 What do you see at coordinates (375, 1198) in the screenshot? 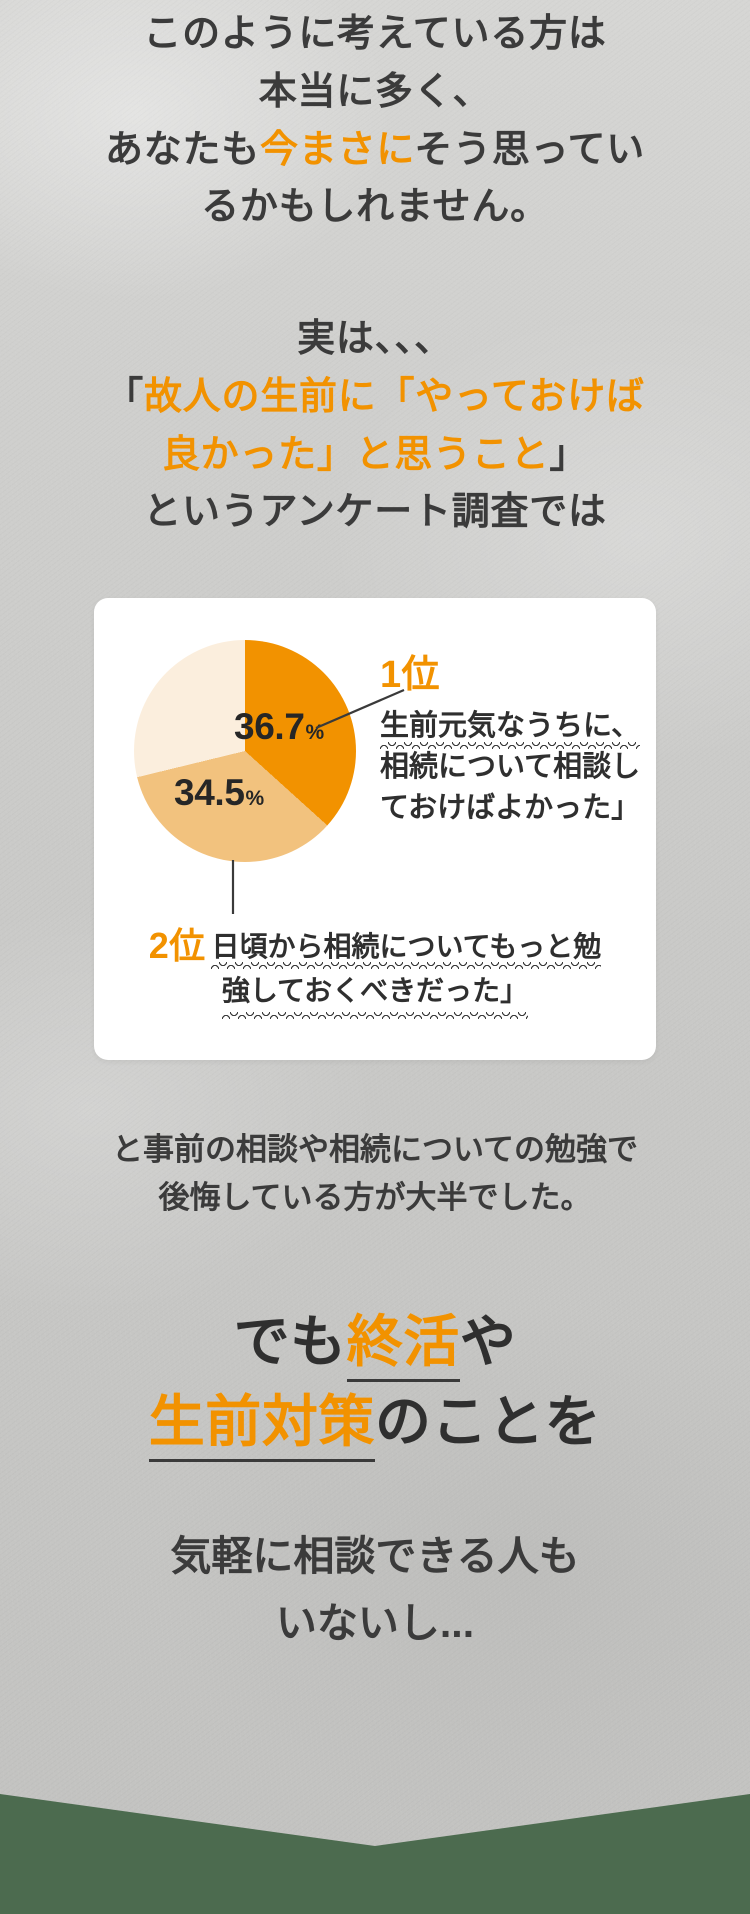
I see `summary-line-2: 後悔している方が大半でした。` at bounding box center [375, 1198].